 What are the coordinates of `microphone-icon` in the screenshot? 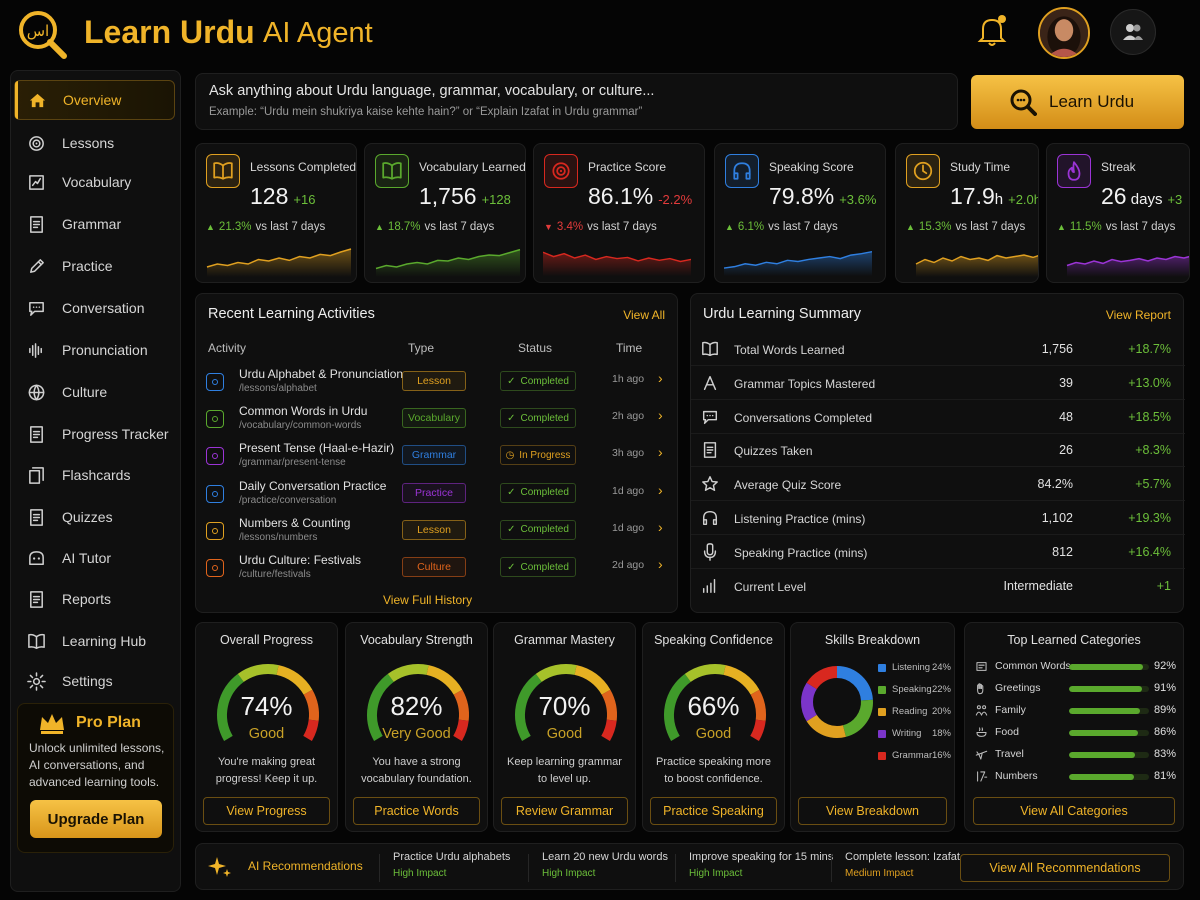 It's located at (710, 551).